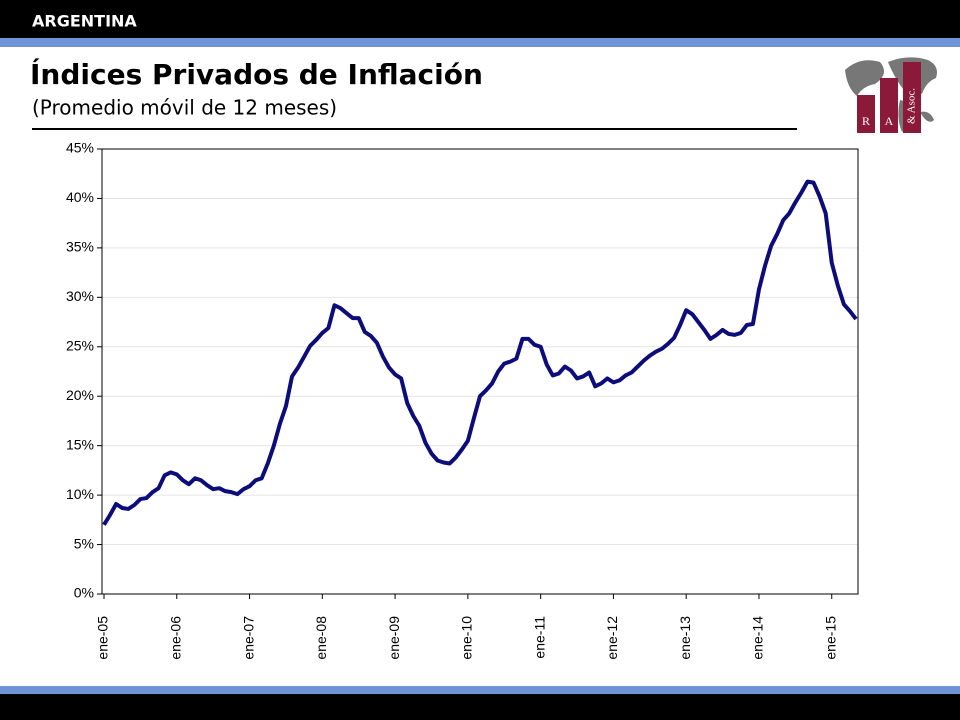 The width and height of the screenshot is (960, 720). What do you see at coordinates (912, 106) in the screenshot?
I see `logo-letter: & Asoc.` at bounding box center [912, 106].